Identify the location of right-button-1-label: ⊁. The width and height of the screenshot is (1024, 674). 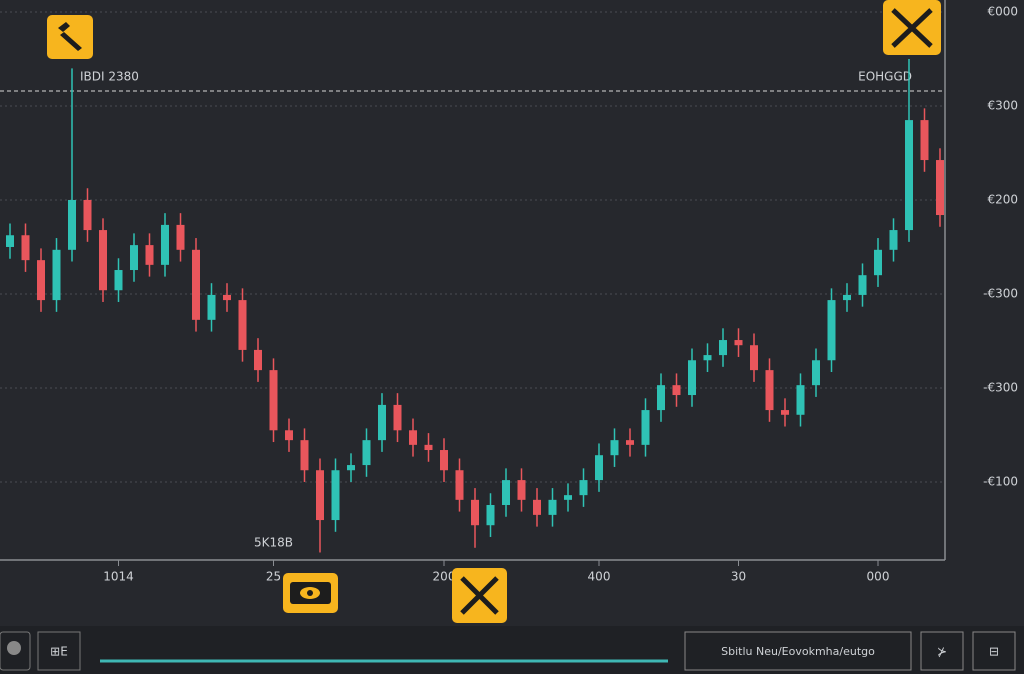
(942, 652).